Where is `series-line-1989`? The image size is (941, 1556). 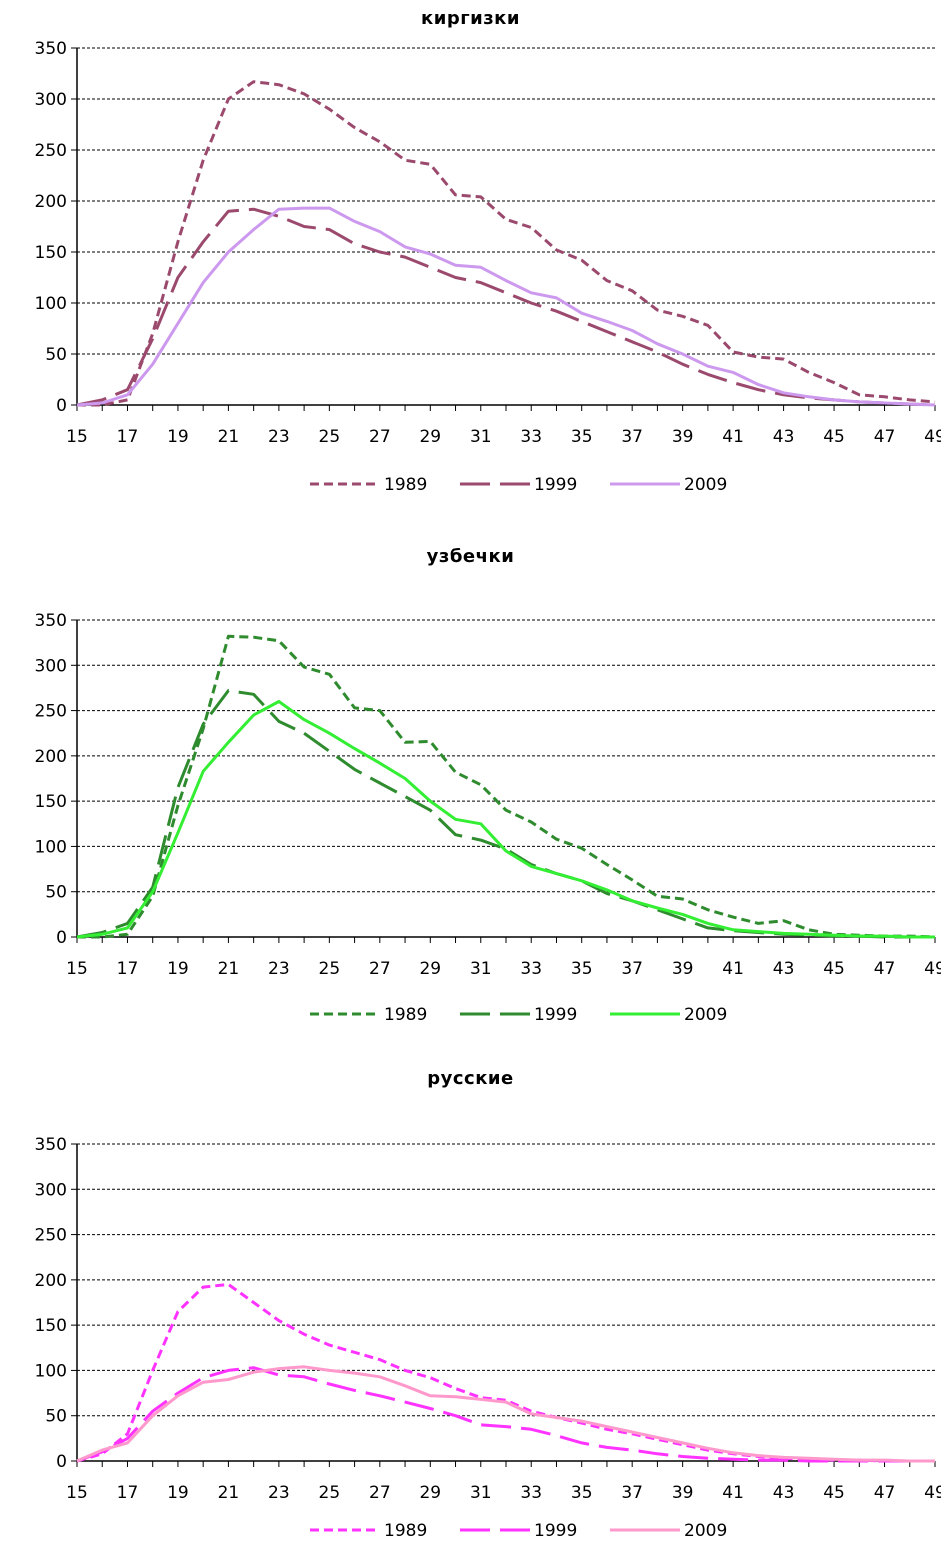
series-line-1989 is located at coordinates (505, 1372).